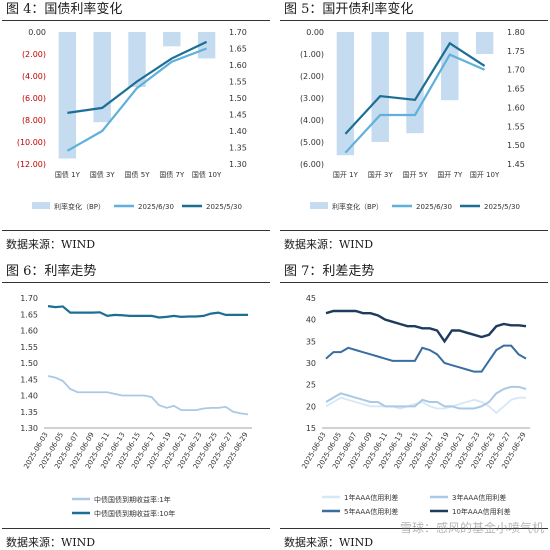 The width and height of the screenshot is (550, 550). What do you see at coordinates (207, 174) in the screenshot?
I see `x-tick-label: 国债 10Y` at bounding box center [207, 174].